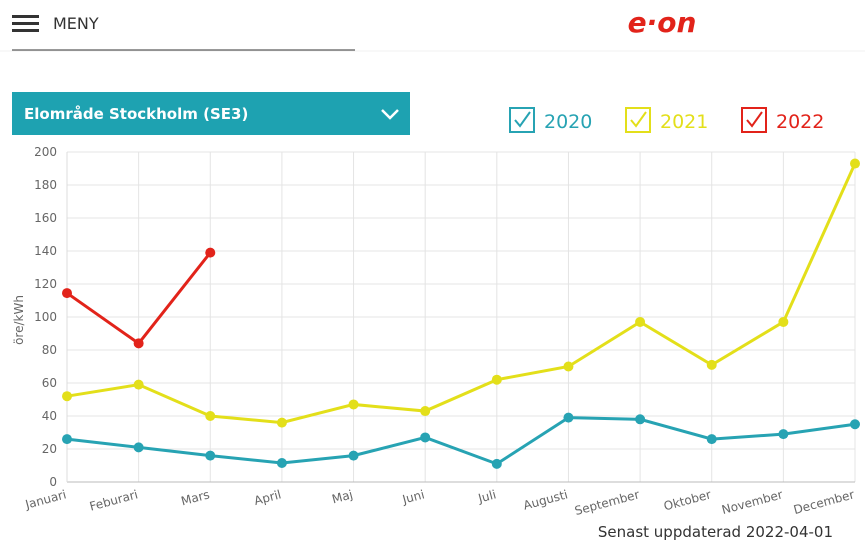  I want to click on x-tick-label: April, so click(268, 497).